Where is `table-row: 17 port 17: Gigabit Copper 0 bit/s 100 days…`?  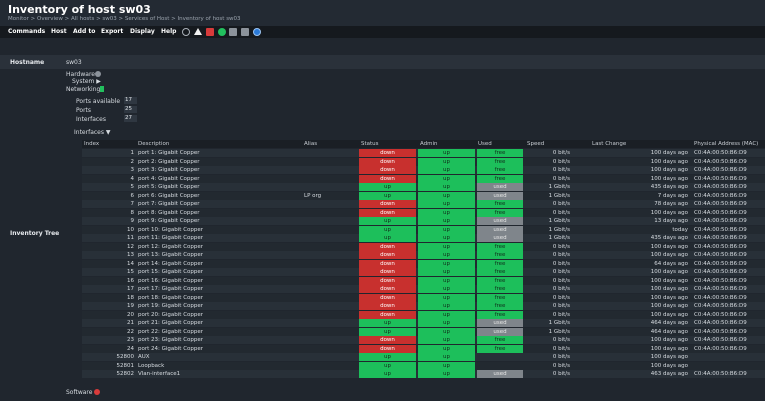
table-row: 17 port 17: Gigabit Copper 0 bit/s 100 days… is located at coordinates (423, 289).